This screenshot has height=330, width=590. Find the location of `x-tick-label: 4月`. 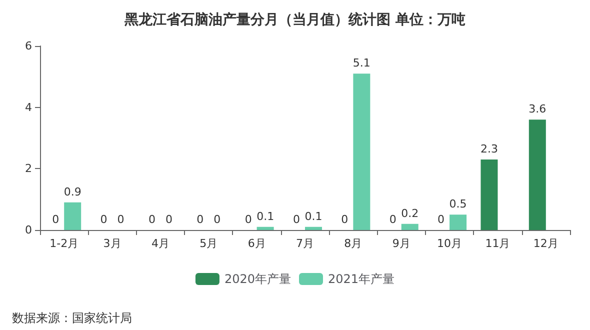

x-tick-label: 4月 is located at coordinates (160, 243).